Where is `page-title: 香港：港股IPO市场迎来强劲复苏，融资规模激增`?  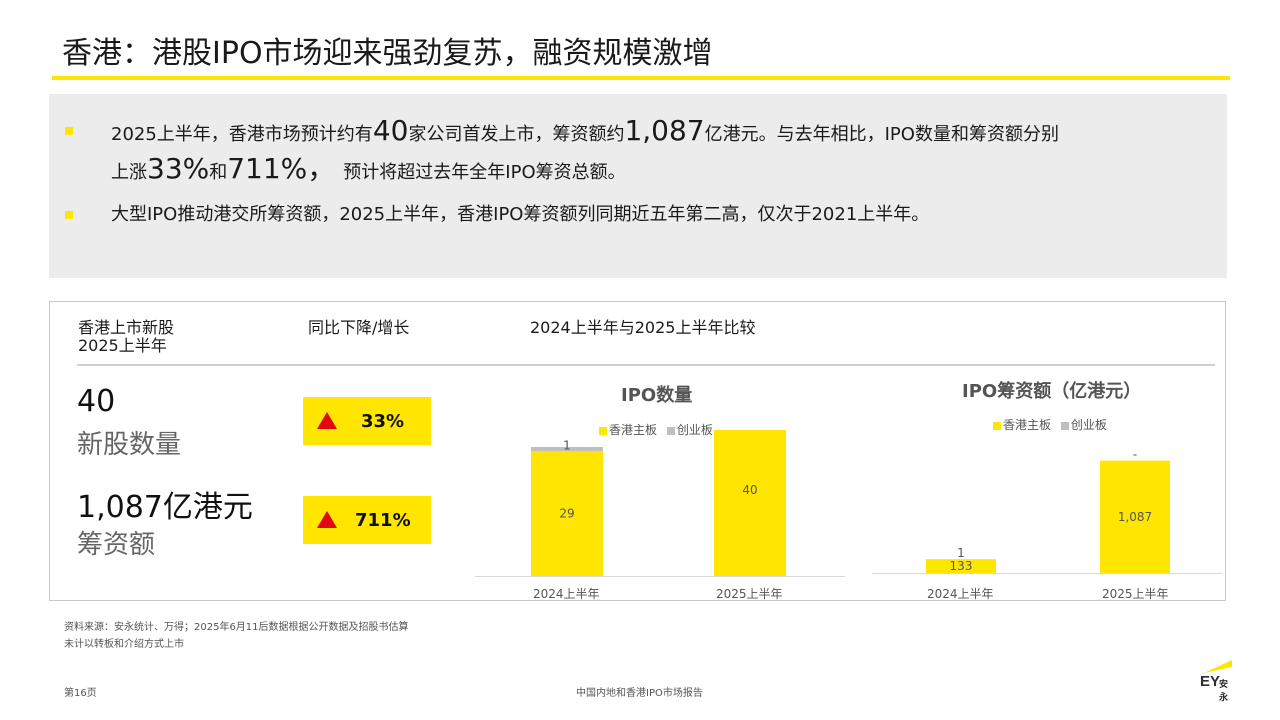
page-title: 香港：港股IPO市场迎来强劲复苏，融资规模激增 is located at coordinates (387, 53).